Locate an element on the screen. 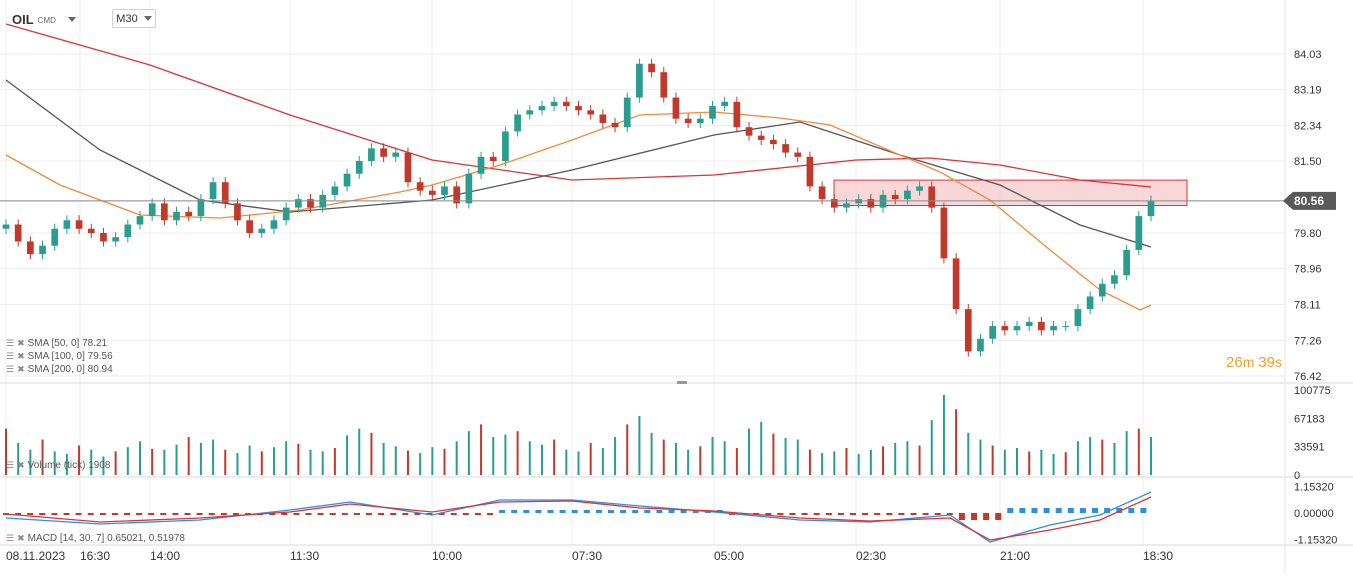 The width and height of the screenshot is (1353, 578). timeframe-selector: M30 is located at coordinates (134, 18).